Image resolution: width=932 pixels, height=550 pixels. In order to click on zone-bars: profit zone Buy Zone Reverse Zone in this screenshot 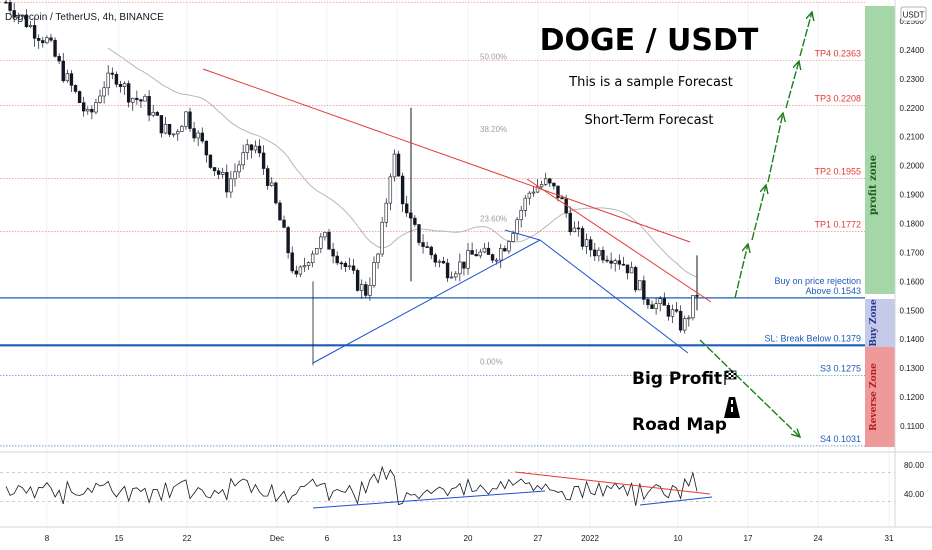, I will do `click(880, 226)`.